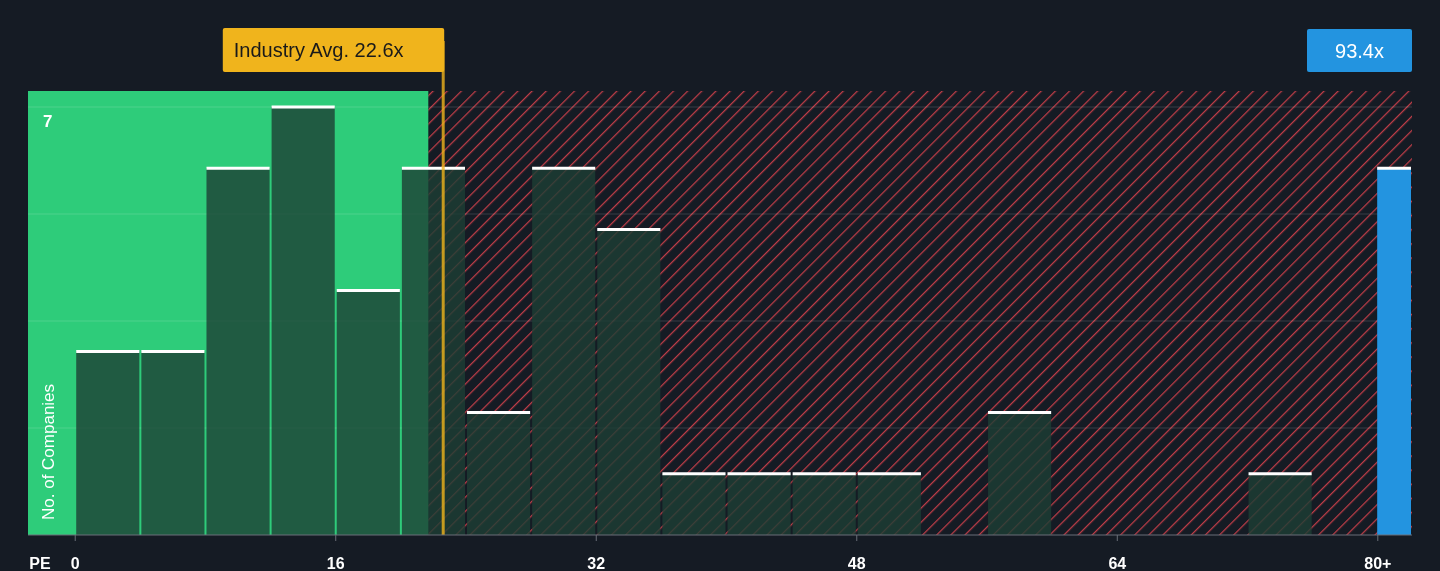 This screenshot has height=571, width=1440. I want to click on text: 93.4x, so click(1359, 51).